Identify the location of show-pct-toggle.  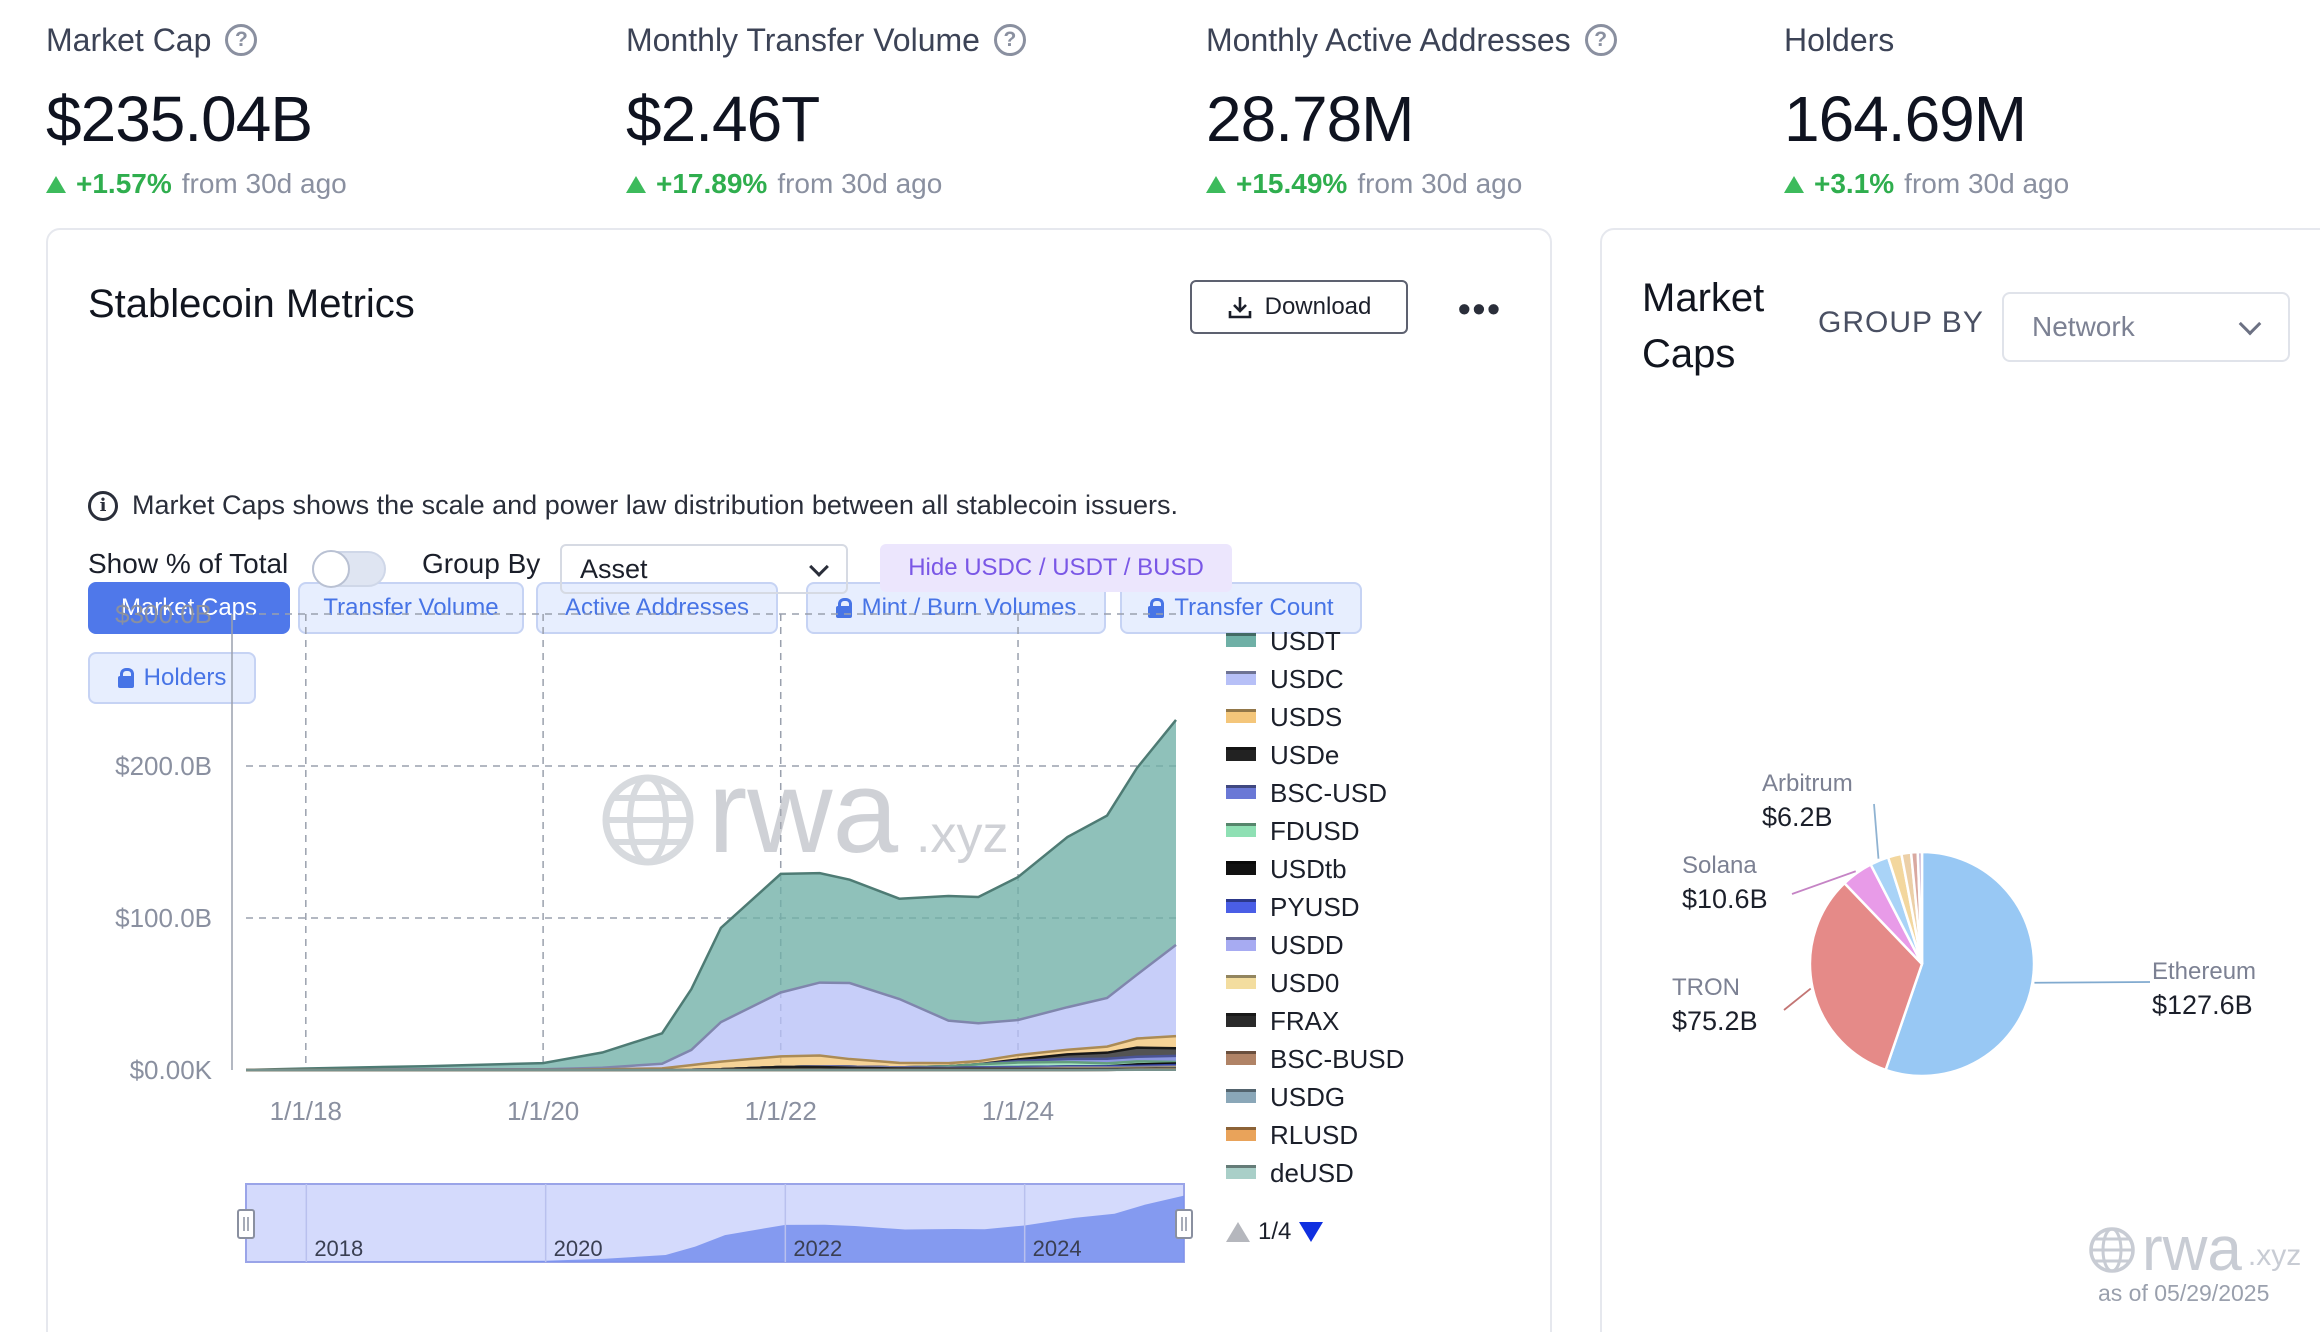
(349, 569).